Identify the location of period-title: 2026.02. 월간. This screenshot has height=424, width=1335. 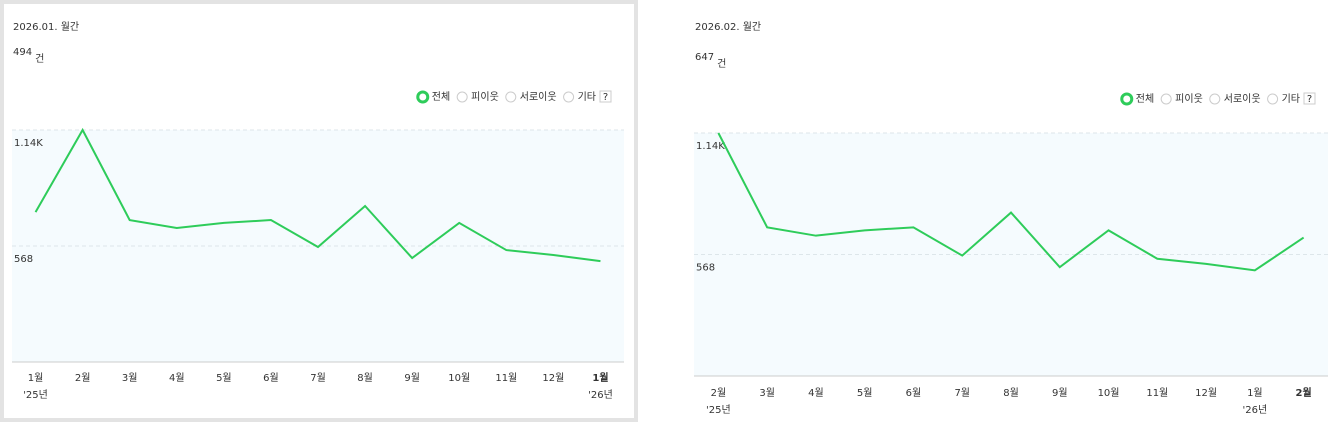
(728, 27).